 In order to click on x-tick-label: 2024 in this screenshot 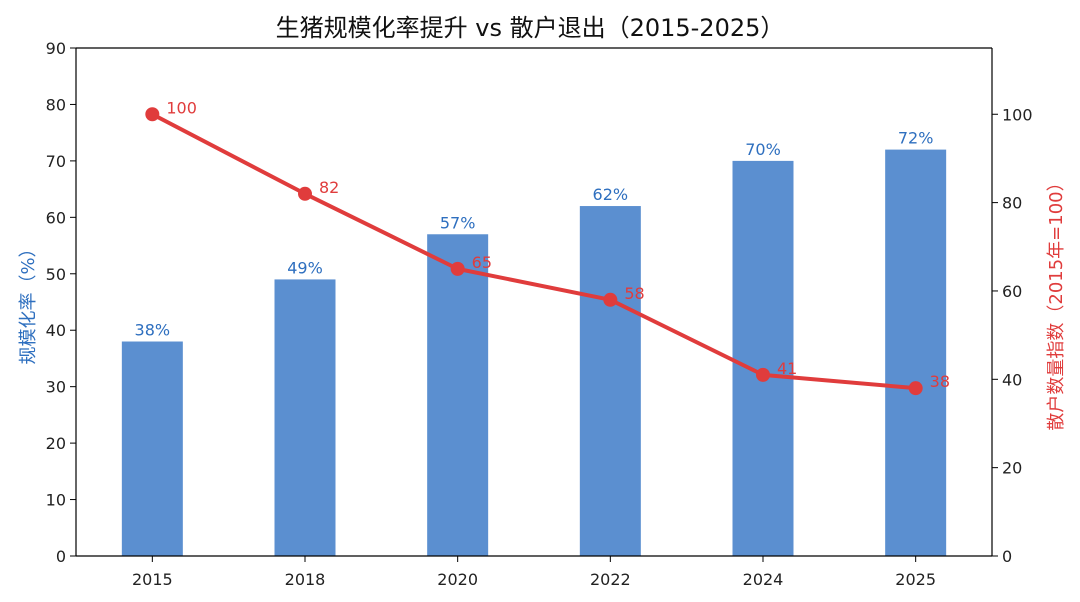, I will do `click(763, 579)`.